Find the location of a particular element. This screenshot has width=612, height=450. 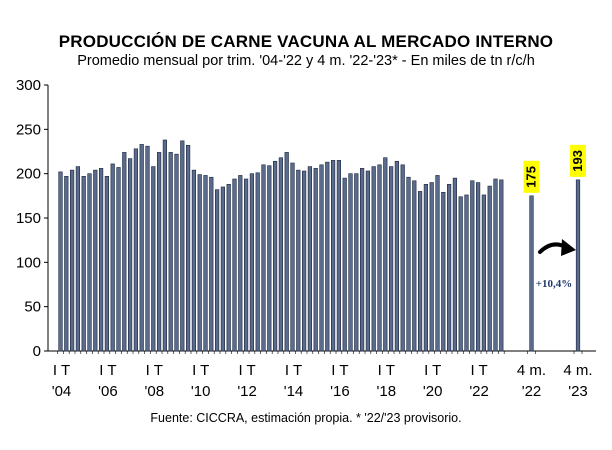

x-tick-label: '10 is located at coordinates (201, 391).